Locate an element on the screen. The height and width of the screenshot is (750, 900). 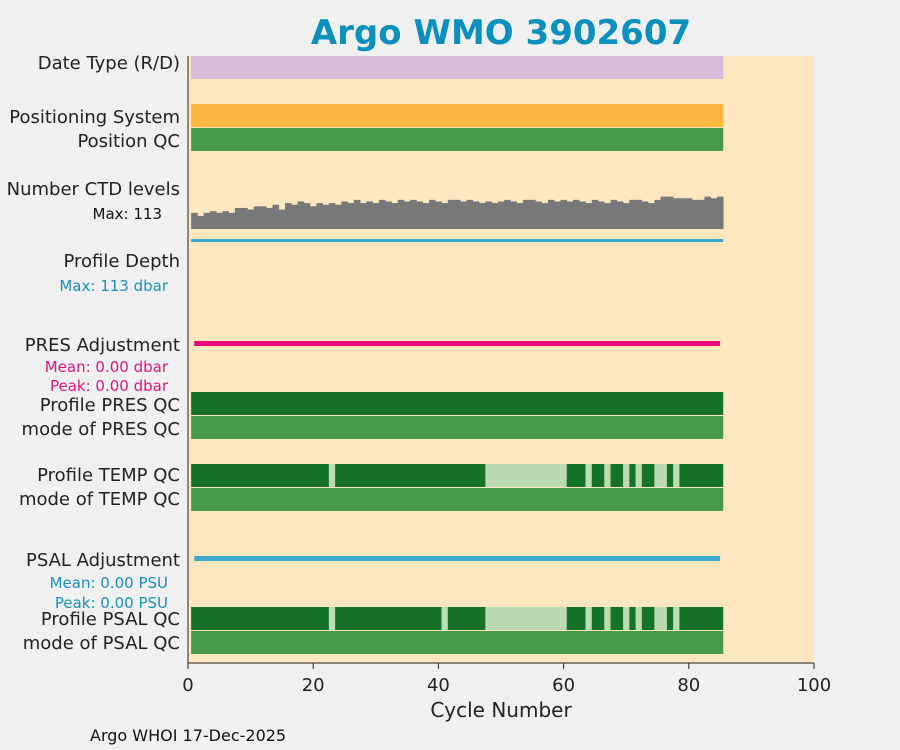
x-axis-label: Cycle Number is located at coordinates (501, 710).